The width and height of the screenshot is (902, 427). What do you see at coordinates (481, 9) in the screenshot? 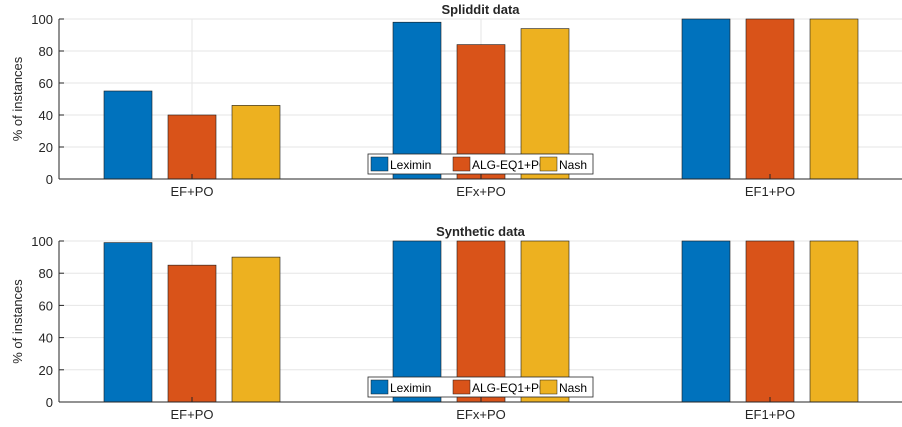
I see `chart-title: Spliddit data` at bounding box center [481, 9].